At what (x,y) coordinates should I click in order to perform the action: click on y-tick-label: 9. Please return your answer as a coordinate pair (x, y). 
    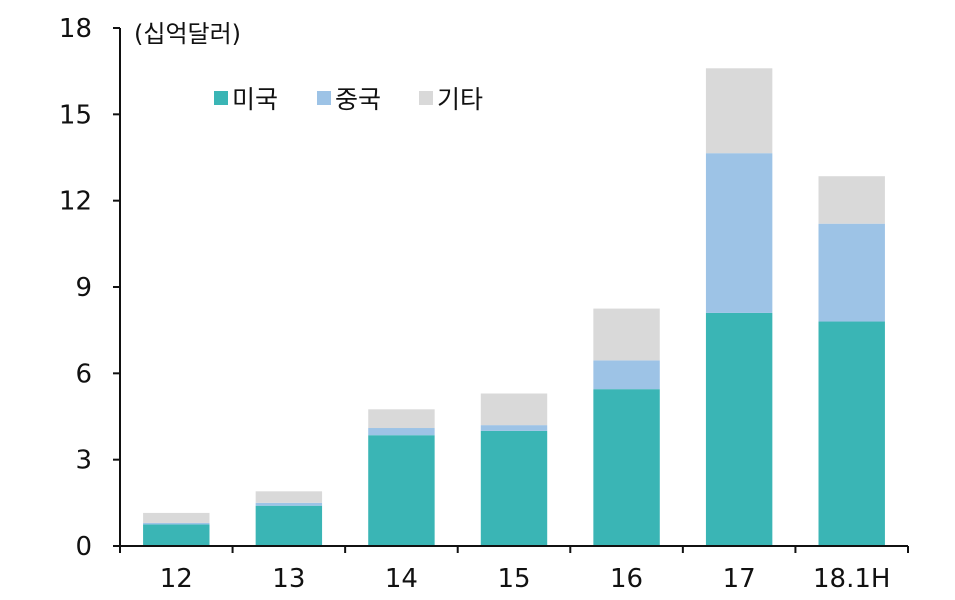
    Looking at the image, I should click on (83, 288).